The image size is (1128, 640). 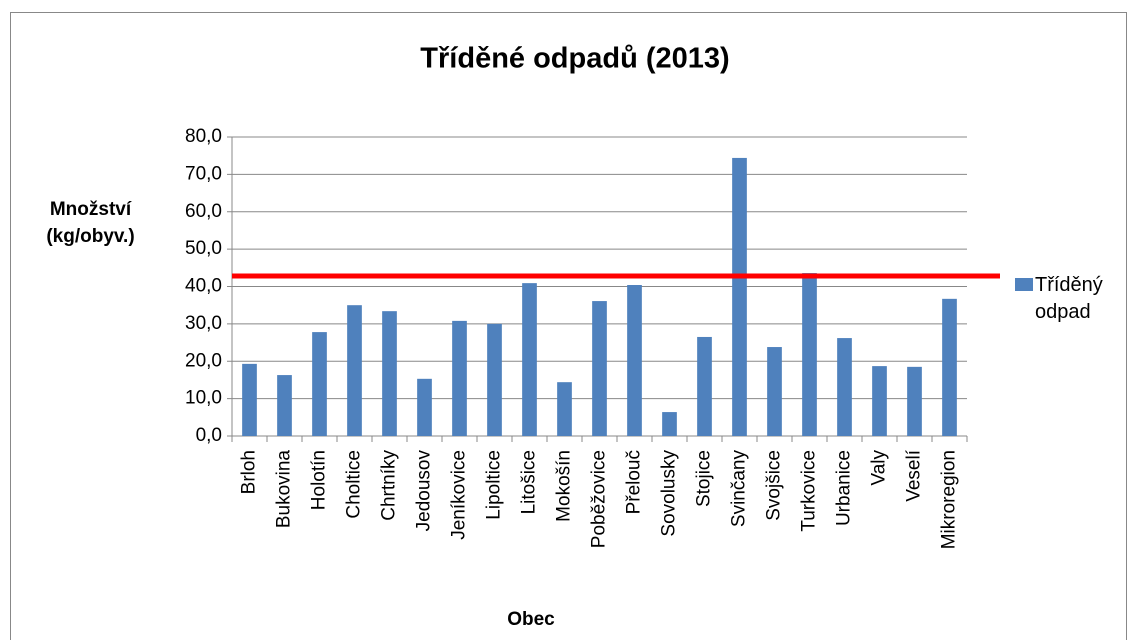 What do you see at coordinates (739, 489) in the screenshot?
I see `x-tick-label: Svinčany` at bounding box center [739, 489].